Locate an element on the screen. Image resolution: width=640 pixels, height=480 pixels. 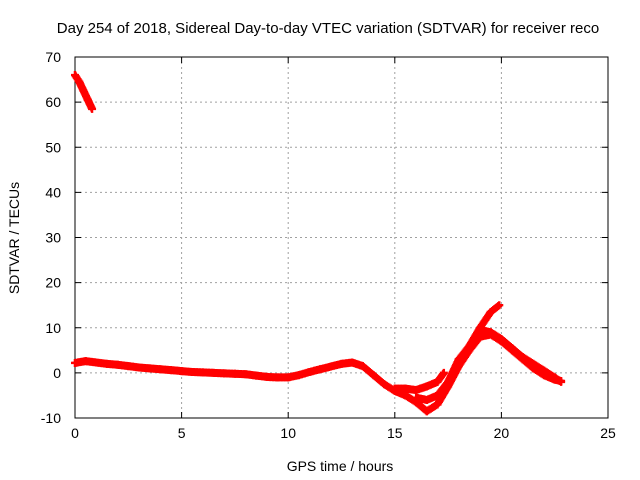
y-tick-label: -10 is located at coordinates (51, 418).